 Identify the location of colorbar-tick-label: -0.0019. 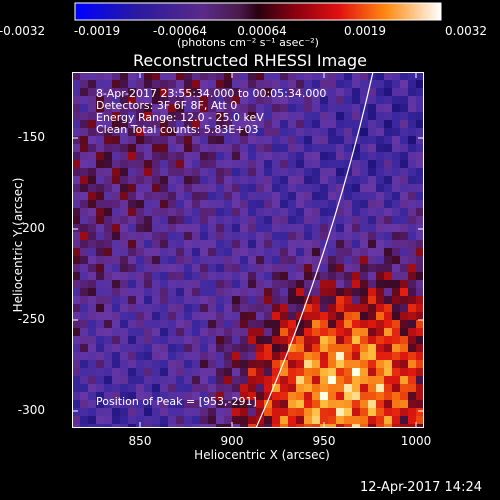
(97, 31).